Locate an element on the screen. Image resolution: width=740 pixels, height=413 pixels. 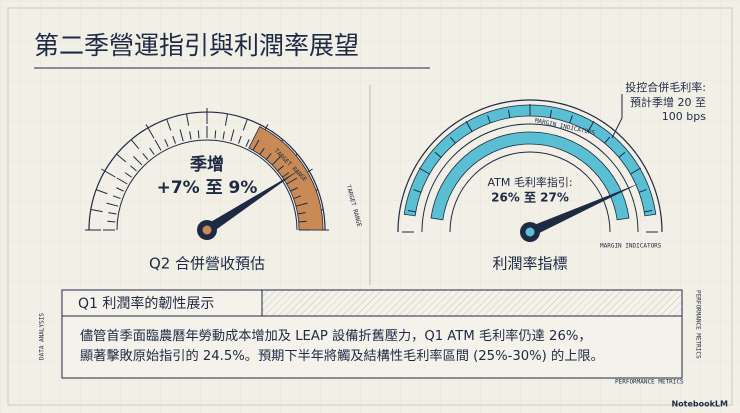
gauge-value: +7% 至 9% is located at coordinates (207, 188).